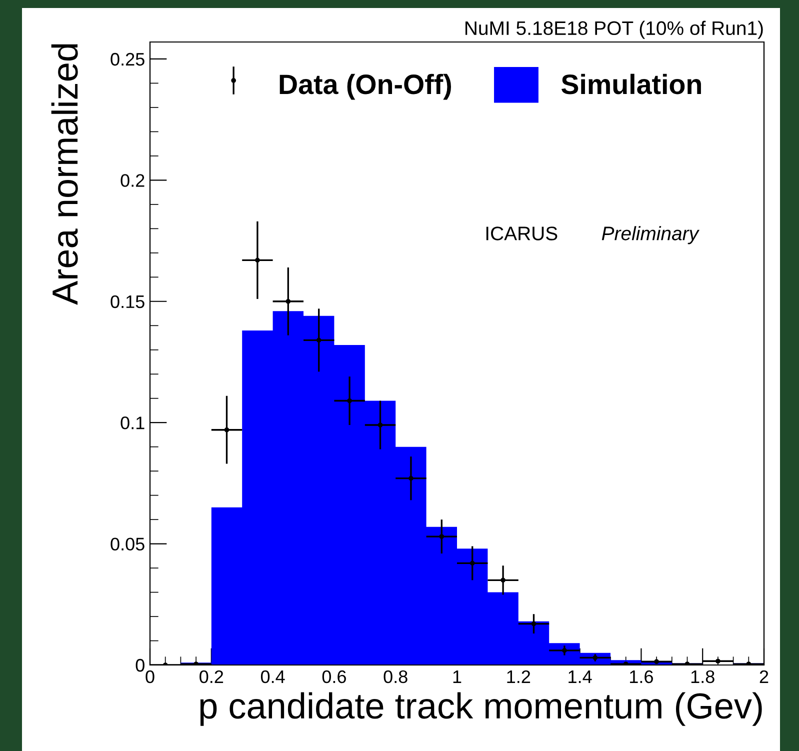  Describe the element at coordinates (150, 677) in the screenshot. I see `x-tick-label: 0` at that location.